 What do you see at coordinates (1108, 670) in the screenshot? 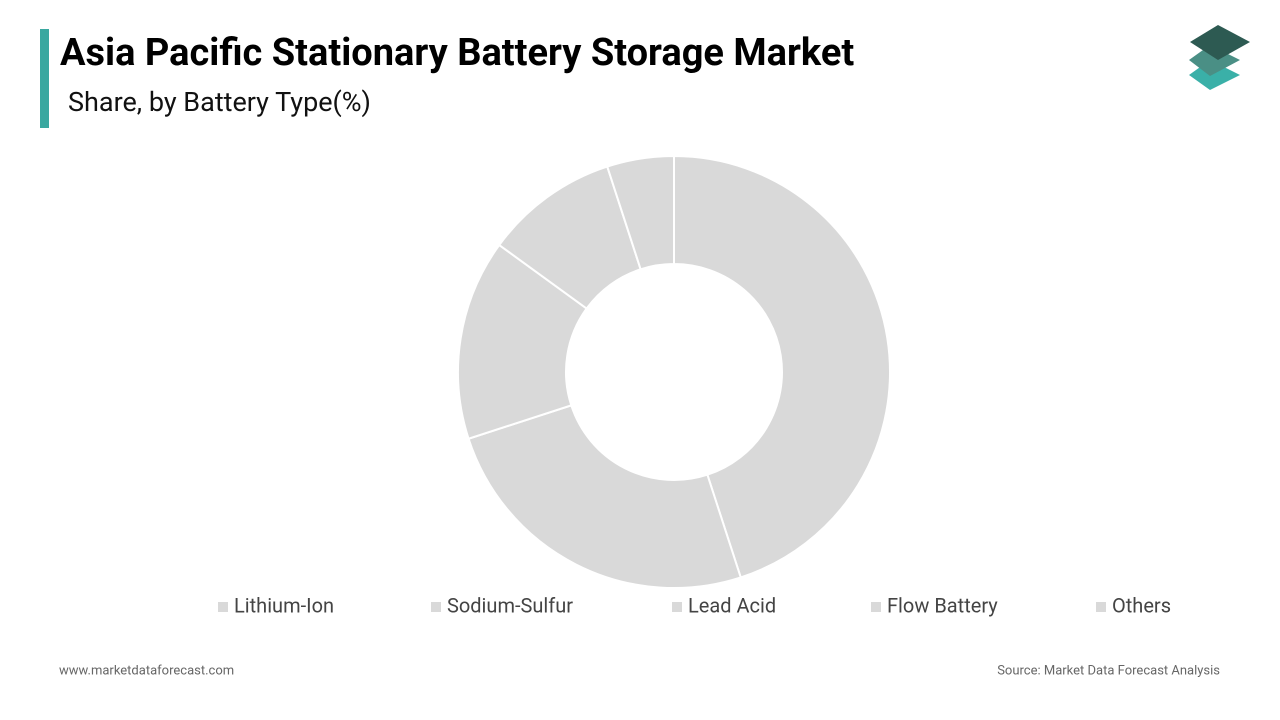
I see `source: Source: Market Data Forecast Analysis` at bounding box center [1108, 670].